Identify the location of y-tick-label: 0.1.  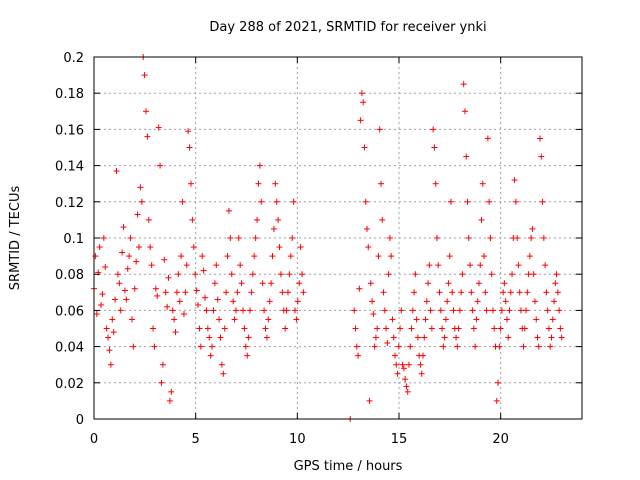
(73, 239).